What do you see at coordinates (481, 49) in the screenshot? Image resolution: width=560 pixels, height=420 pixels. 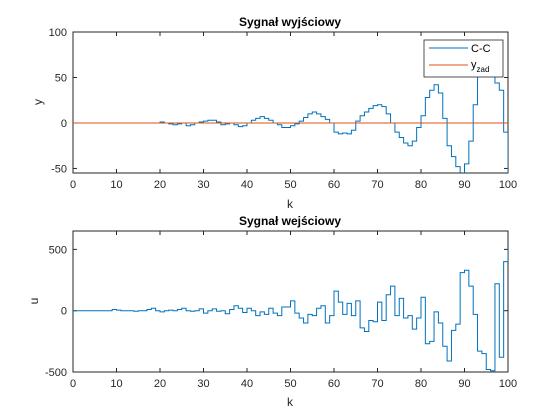 I see `legend-entry-cc: C-C` at bounding box center [481, 49].